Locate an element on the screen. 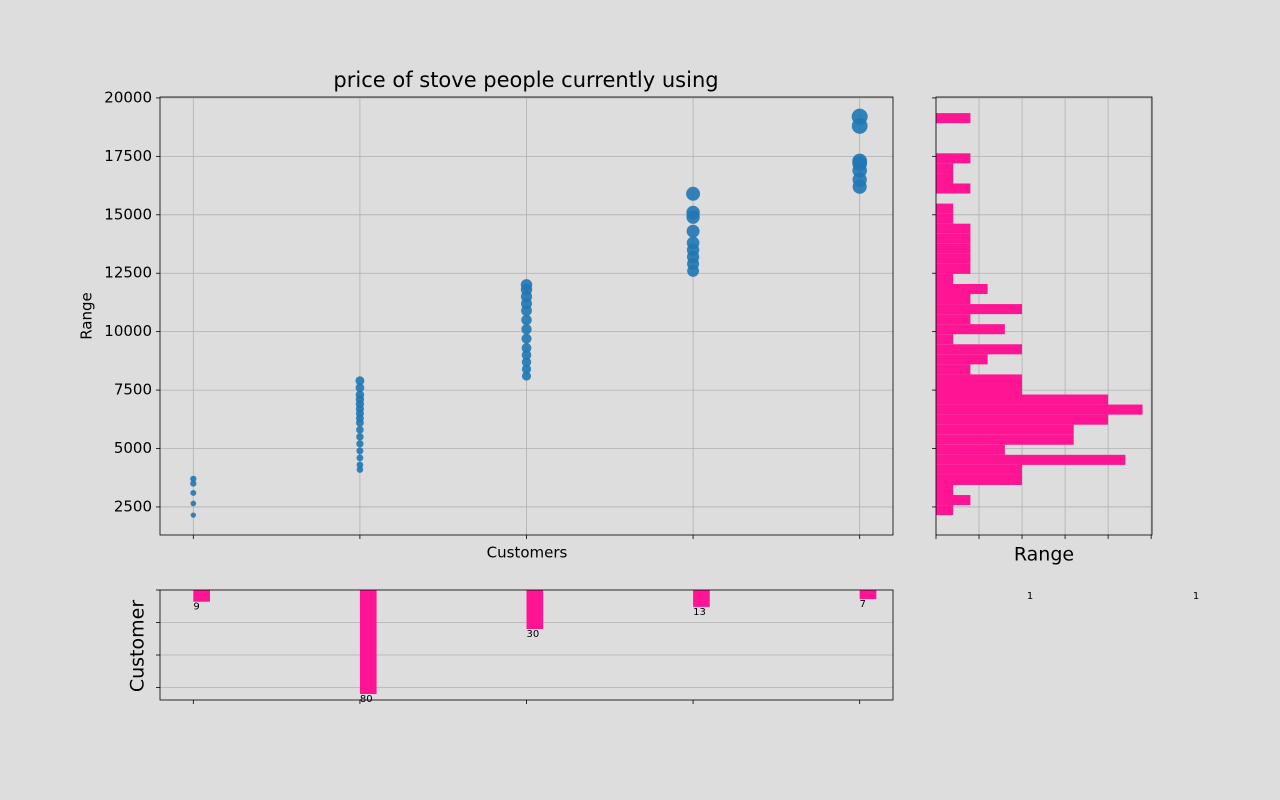  y-axis-label: Range is located at coordinates (87, 316).